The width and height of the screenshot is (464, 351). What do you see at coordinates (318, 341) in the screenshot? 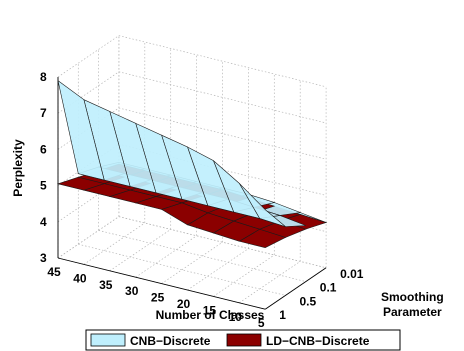
I see `legend-label-ld-cnb: LD−CNB−Discrete` at bounding box center [318, 341].